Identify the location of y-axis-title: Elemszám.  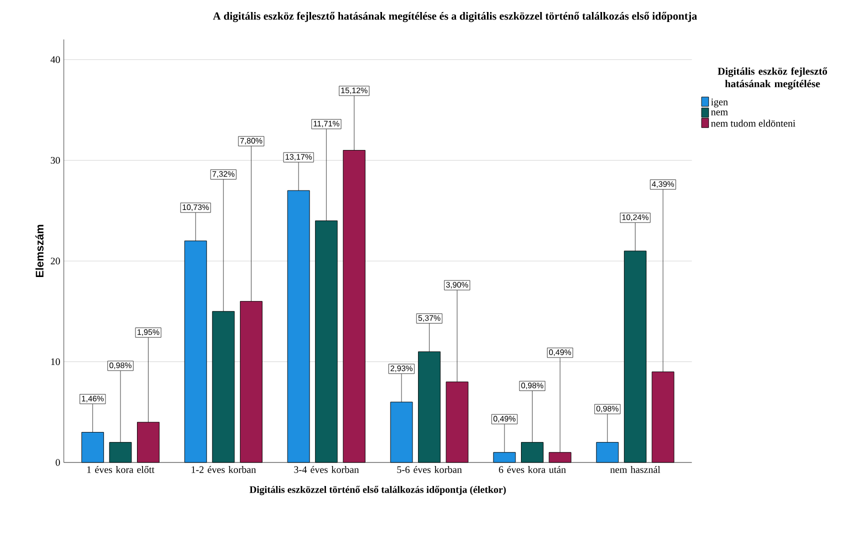
(39, 251).